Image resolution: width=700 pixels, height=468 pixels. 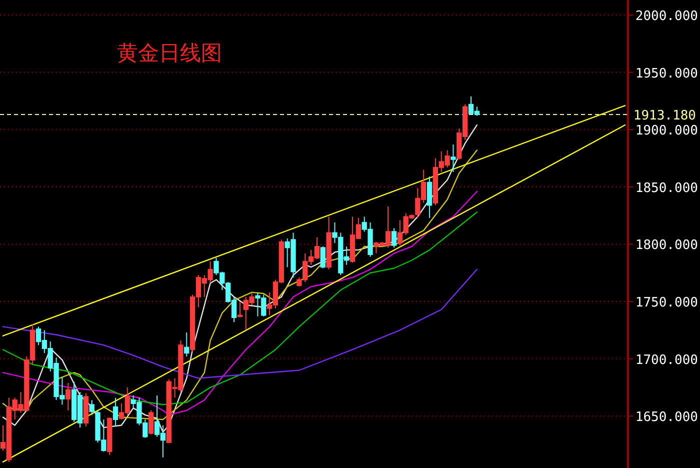 What do you see at coordinates (666, 74) in the screenshot?
I see `y-tick-label: 1950.000` at bounding box center [666, 74].